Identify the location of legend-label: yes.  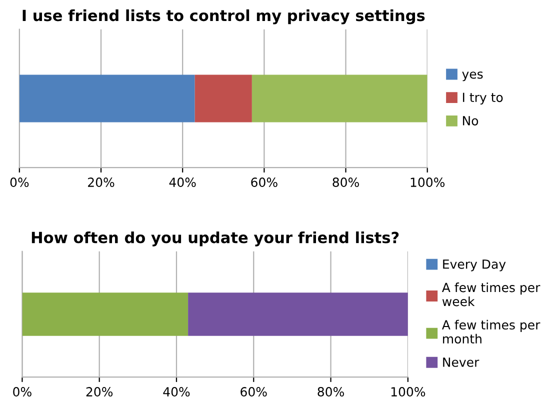
(472, 77).